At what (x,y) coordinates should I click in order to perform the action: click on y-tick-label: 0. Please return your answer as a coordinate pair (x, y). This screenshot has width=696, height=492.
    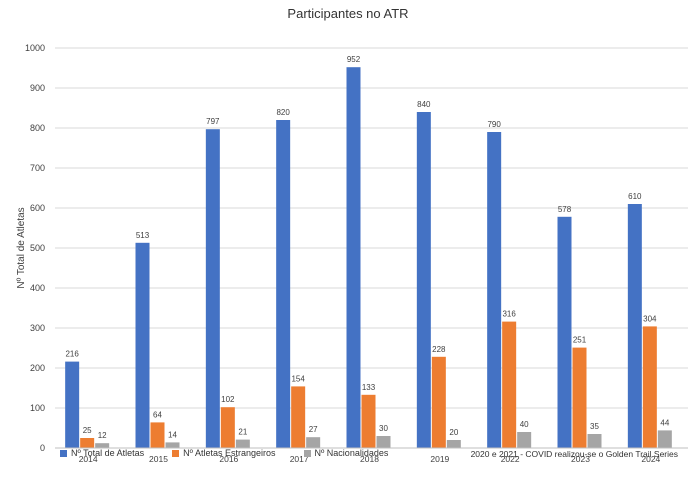
    Looking at the image, I should click on (42, 448).